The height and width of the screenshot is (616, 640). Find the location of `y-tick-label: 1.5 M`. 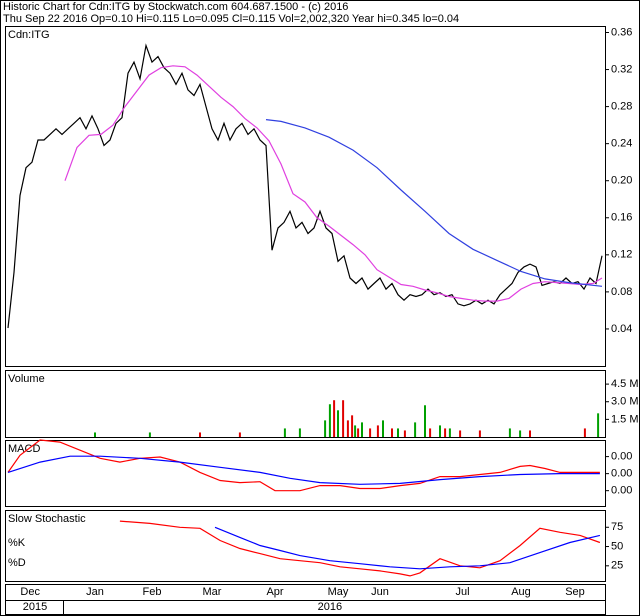

y-tick-label: 1.5 M is located at coordinates (625, 419).